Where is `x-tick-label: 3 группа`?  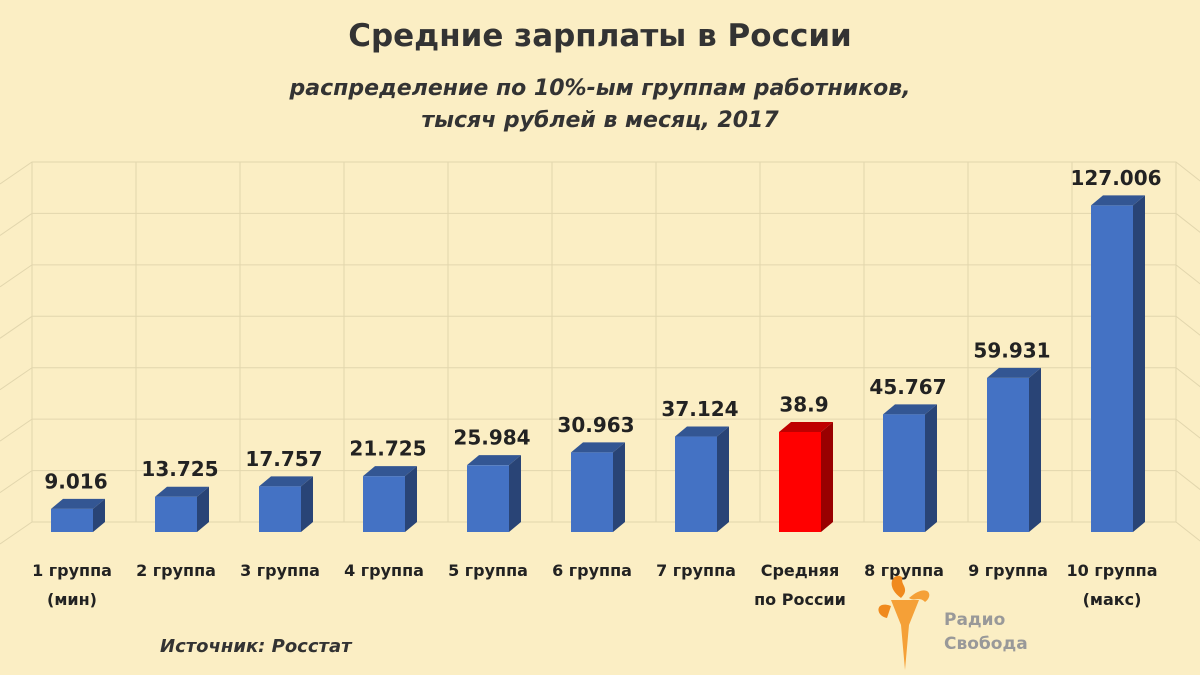
x-tick-label: 3 группа is located at coordinates (280, 570).